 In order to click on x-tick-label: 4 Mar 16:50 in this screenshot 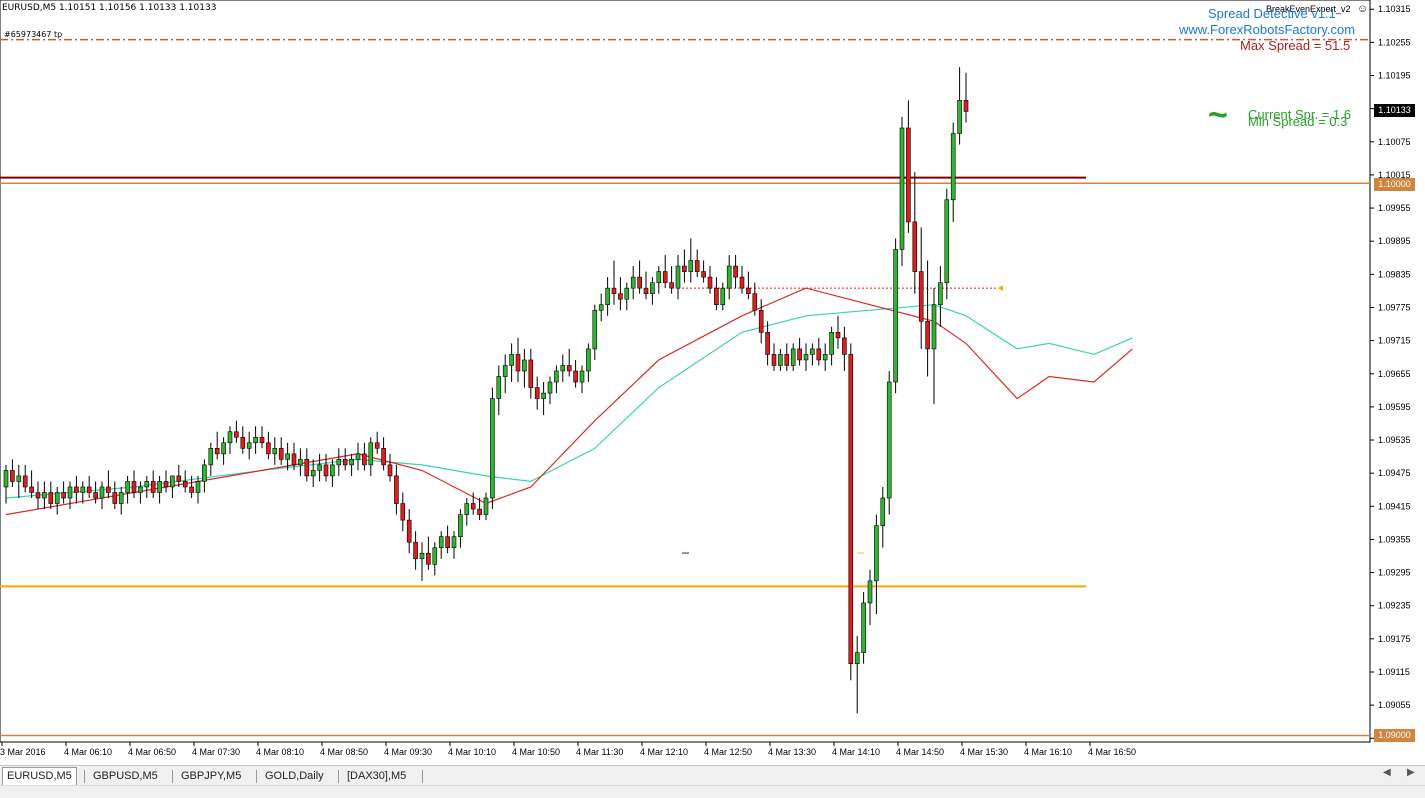, I will do `click(1112, 752)`.